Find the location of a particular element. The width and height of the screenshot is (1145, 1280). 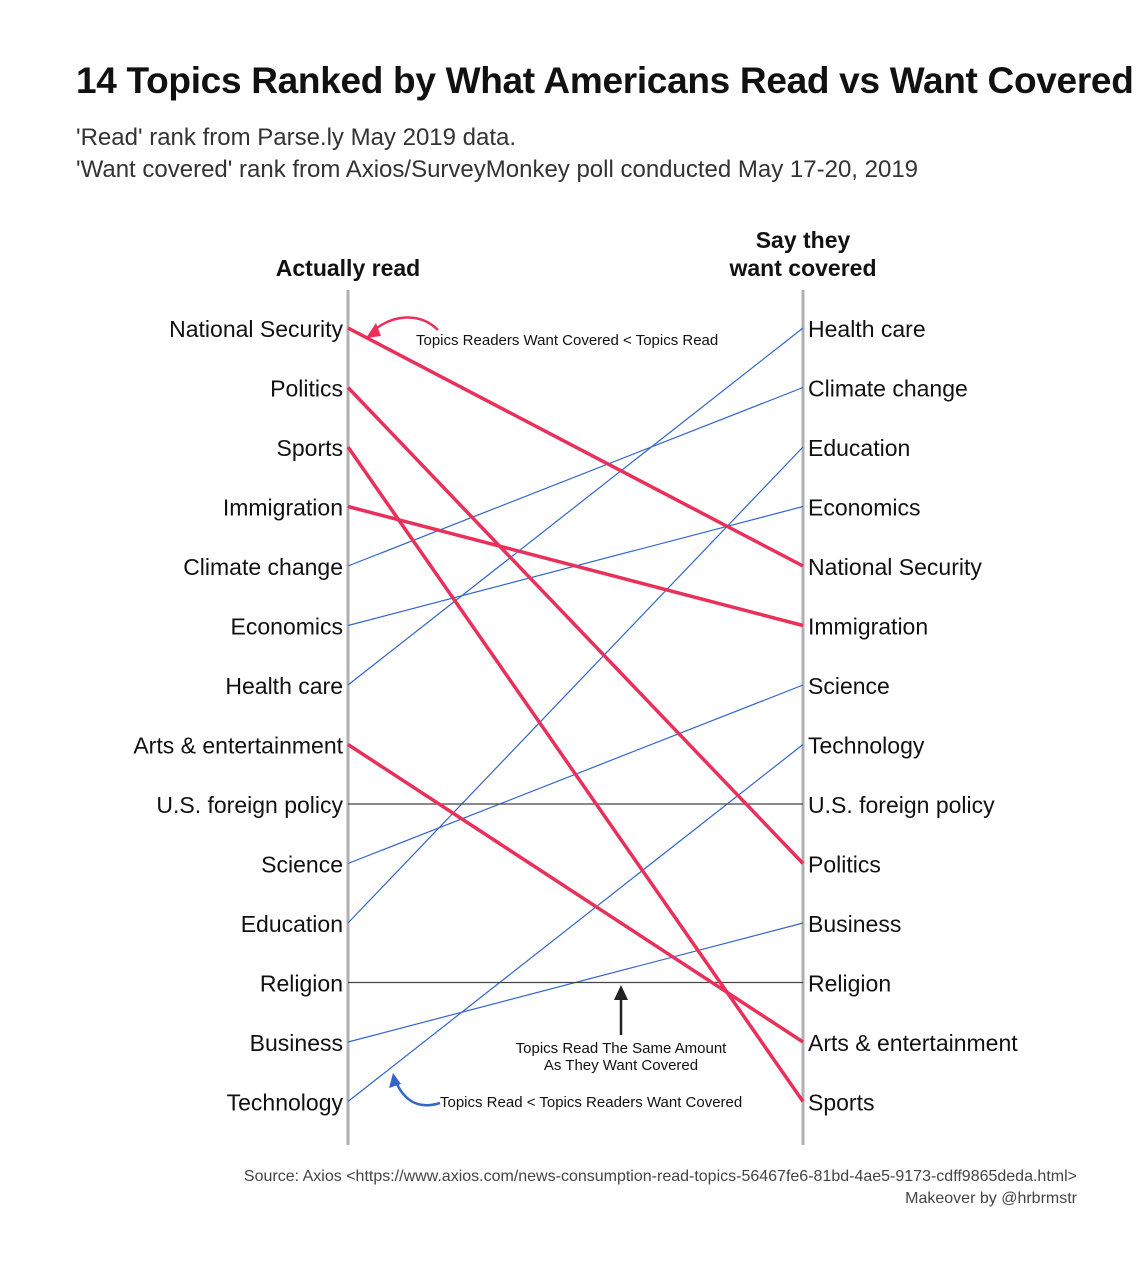

connector-education is located at coordinates (575, 685).